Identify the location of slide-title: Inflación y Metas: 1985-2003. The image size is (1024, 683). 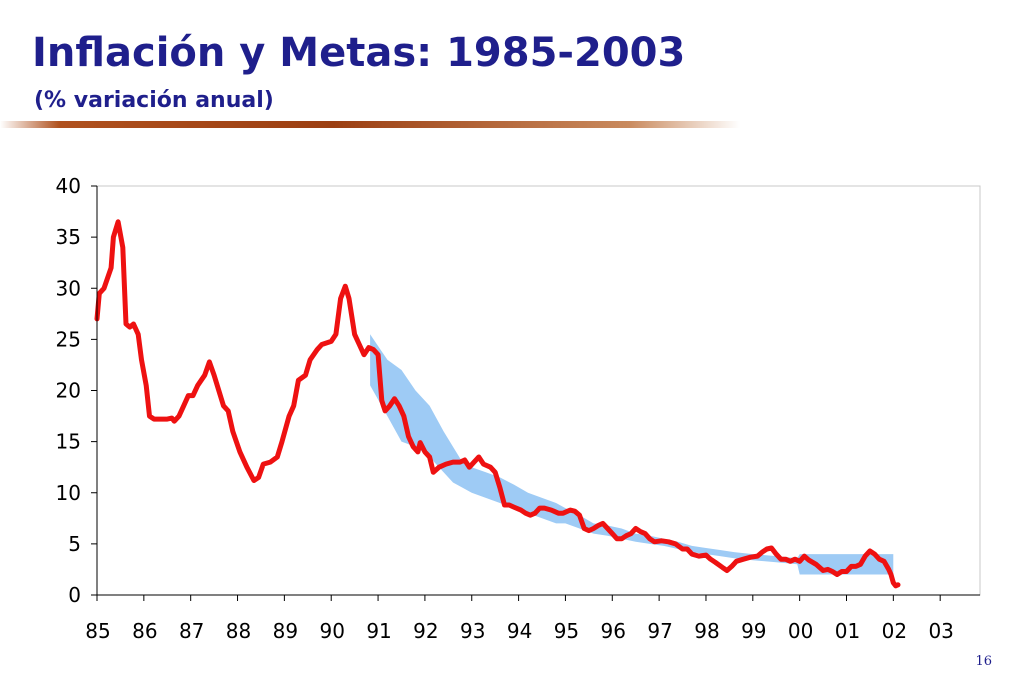
(359, 53).